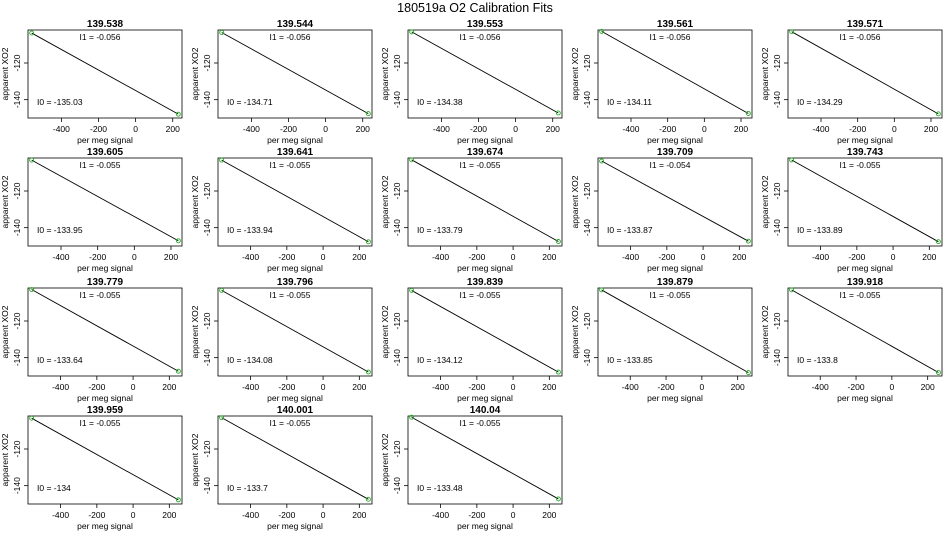  I want to click on panel-title: 139.538, so click(105, 24).